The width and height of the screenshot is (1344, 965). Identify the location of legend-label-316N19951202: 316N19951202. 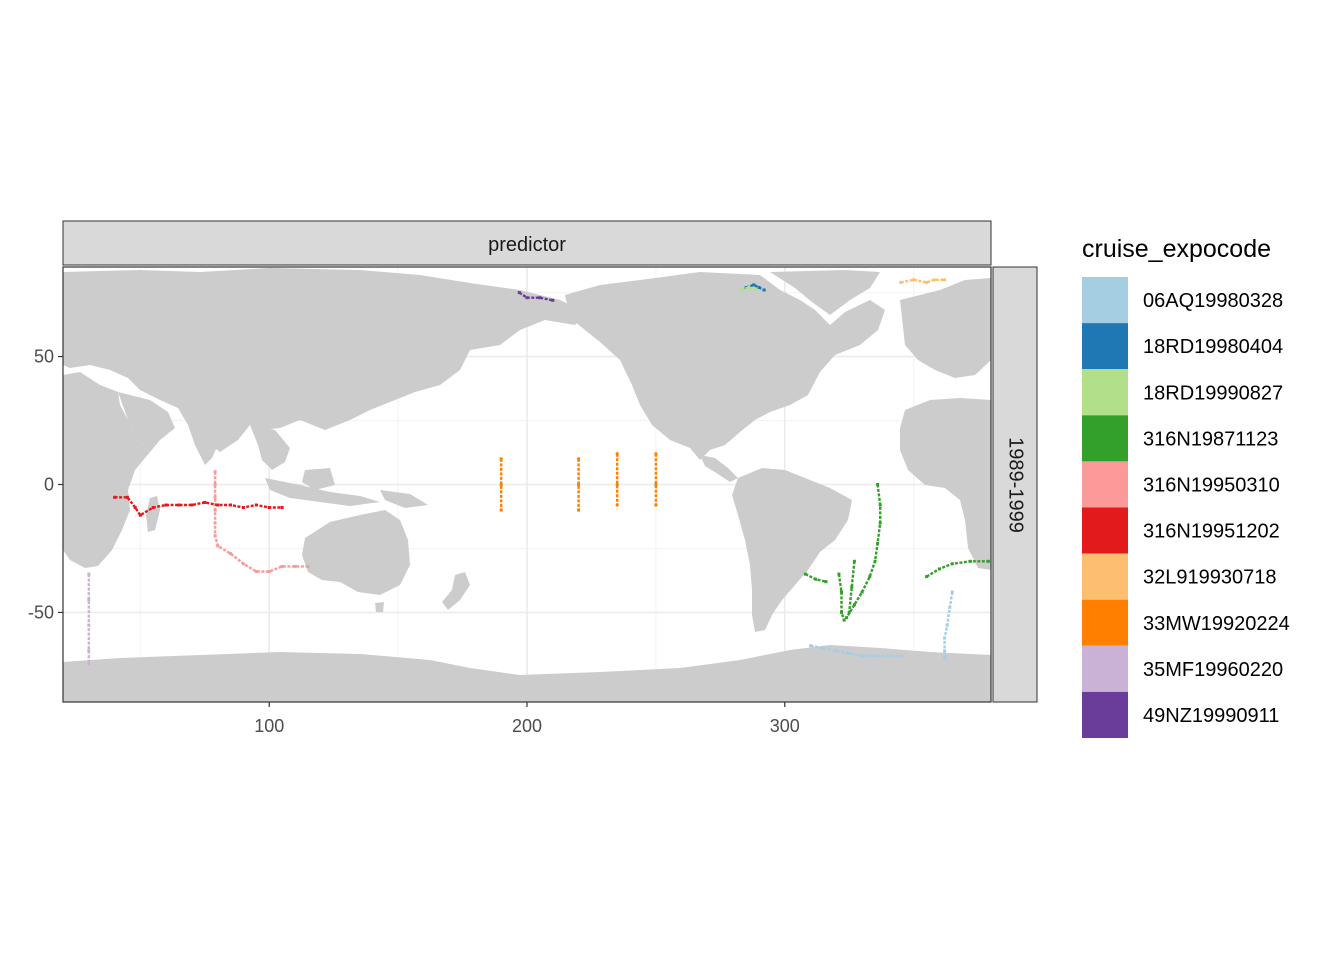
(1211, 532).